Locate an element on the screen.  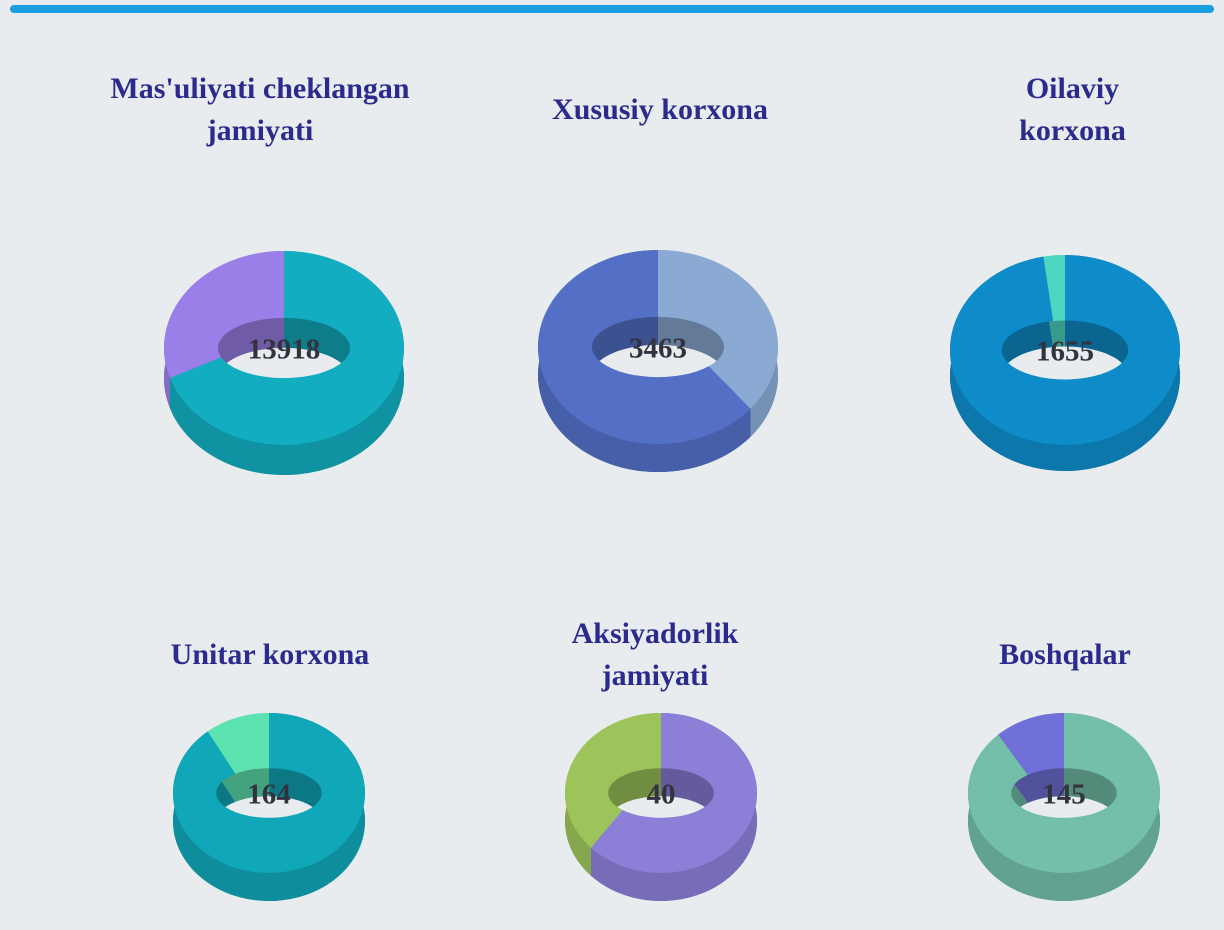
donut: 145 is located at coordinates (1064, 807).